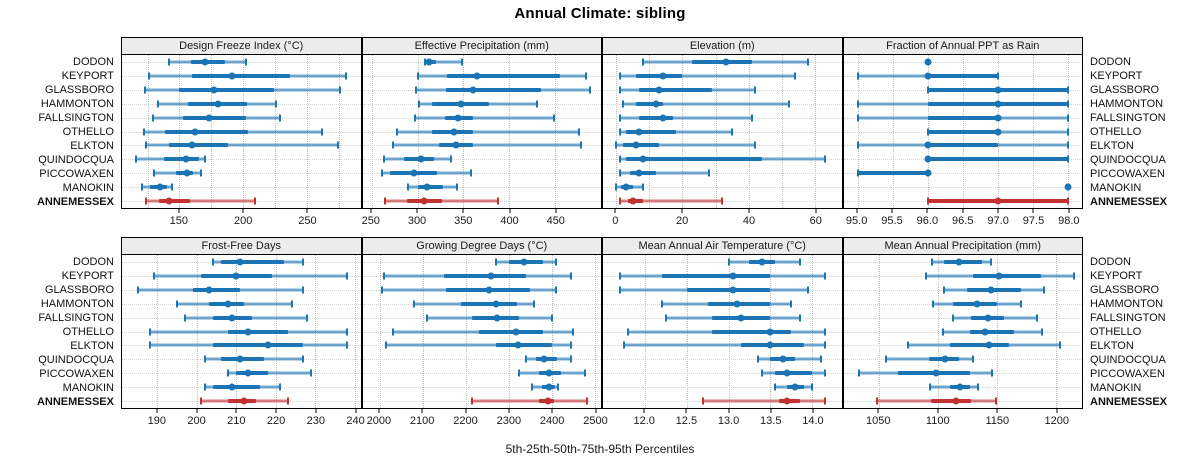 The height and width of the screenshot is (475, 1200). Describe the element at coordinates (1128, 318) in the screenshot. I see `row-label: FALLSINGTON` at that location.